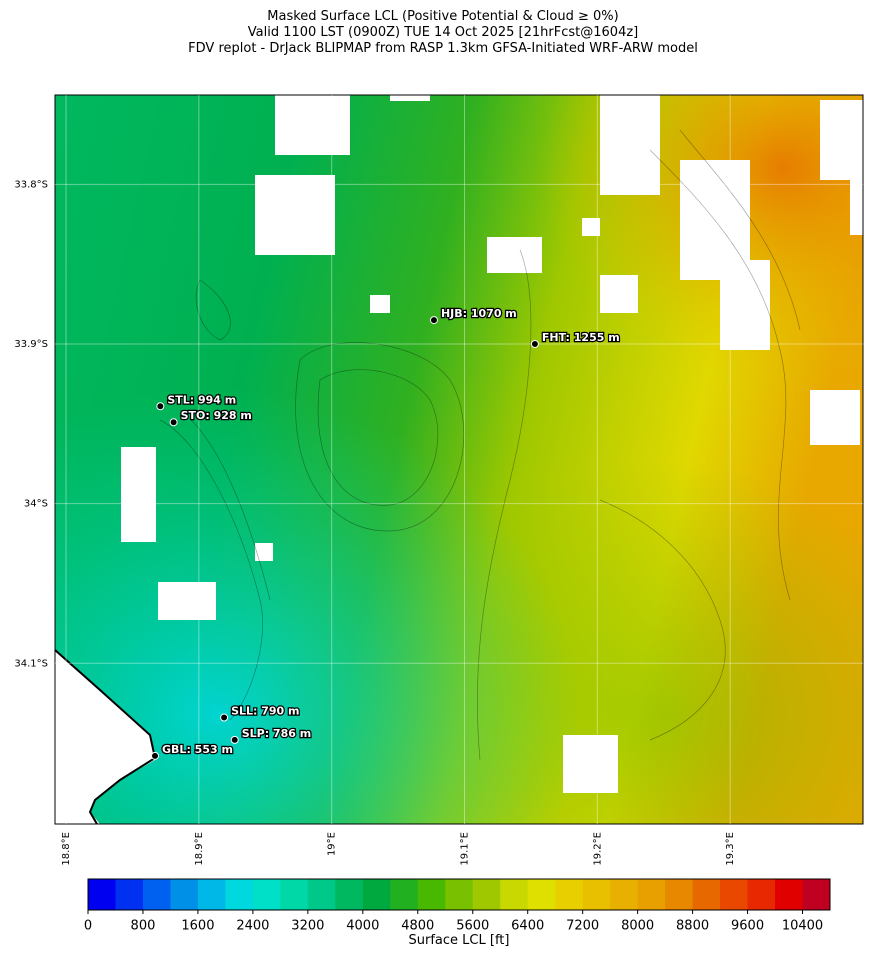 This screenshot has width=873, height=962. I want to click on station-label: STO: 928 m, so click(216, 415).